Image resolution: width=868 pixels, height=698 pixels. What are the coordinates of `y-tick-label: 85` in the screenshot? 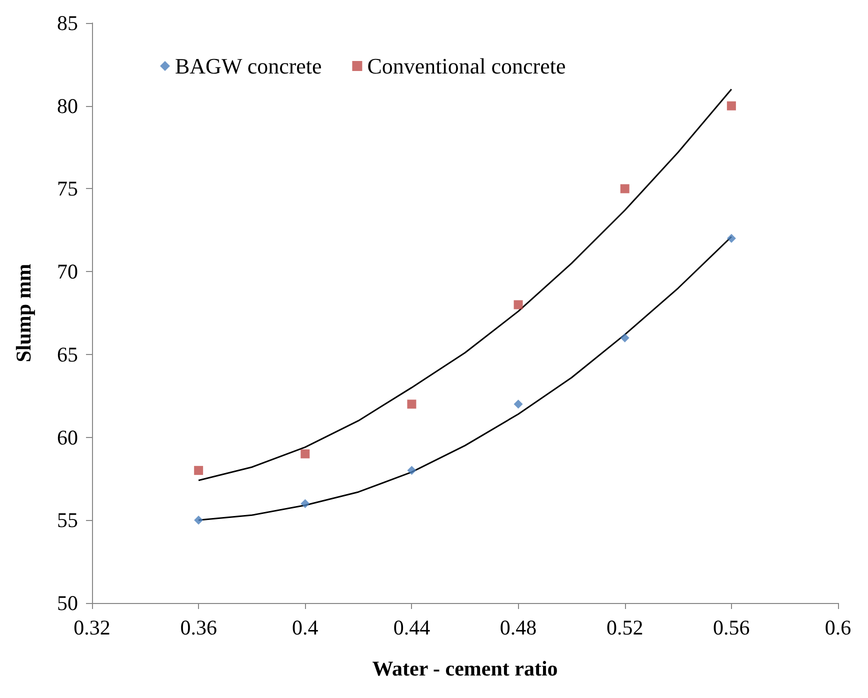 It's located at (67, 23).